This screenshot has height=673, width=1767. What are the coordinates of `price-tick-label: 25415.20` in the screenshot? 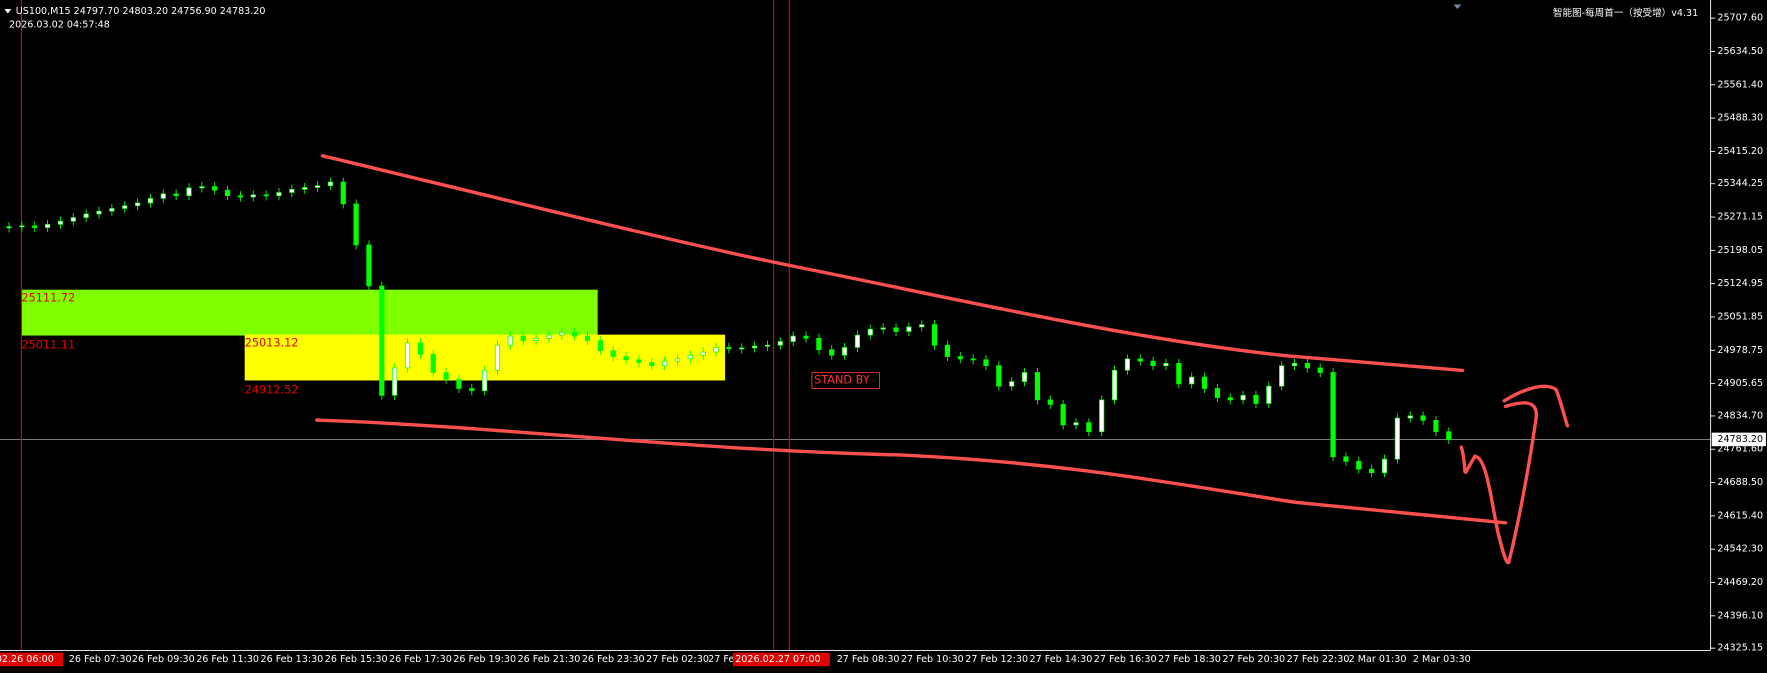 It's located at (1740, 151).